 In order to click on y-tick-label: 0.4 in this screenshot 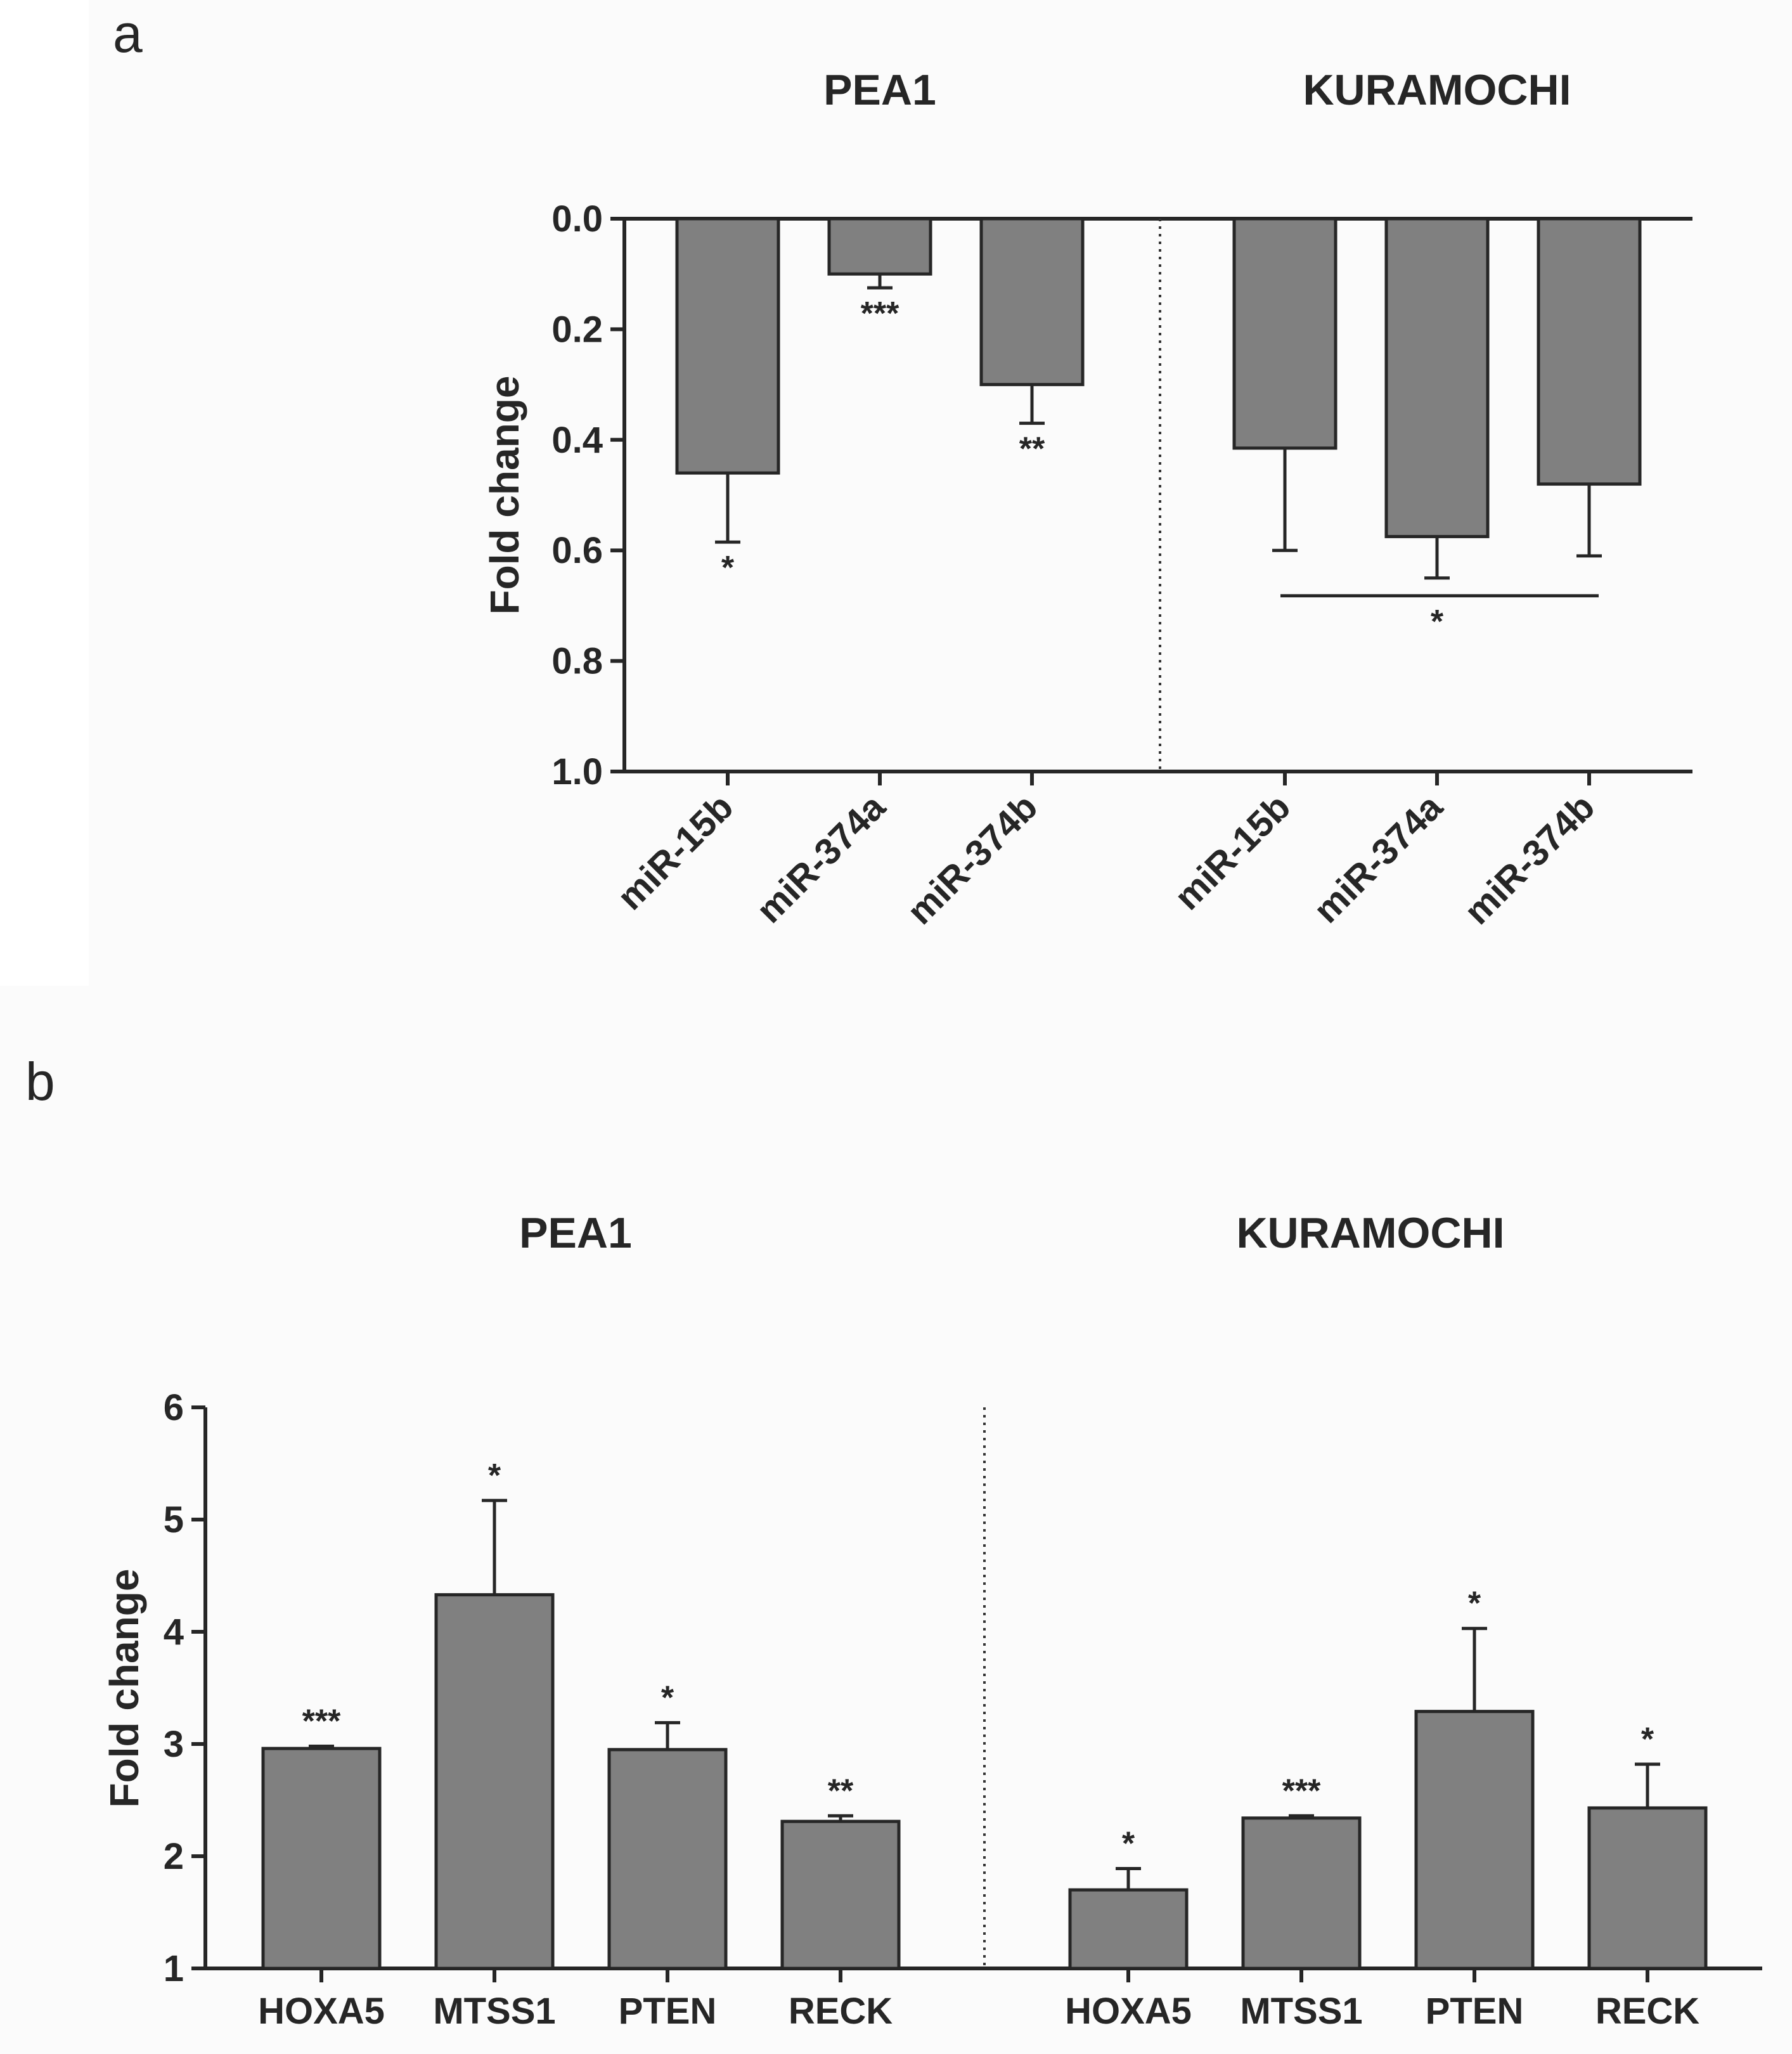, I will do `click(577, 440)`.